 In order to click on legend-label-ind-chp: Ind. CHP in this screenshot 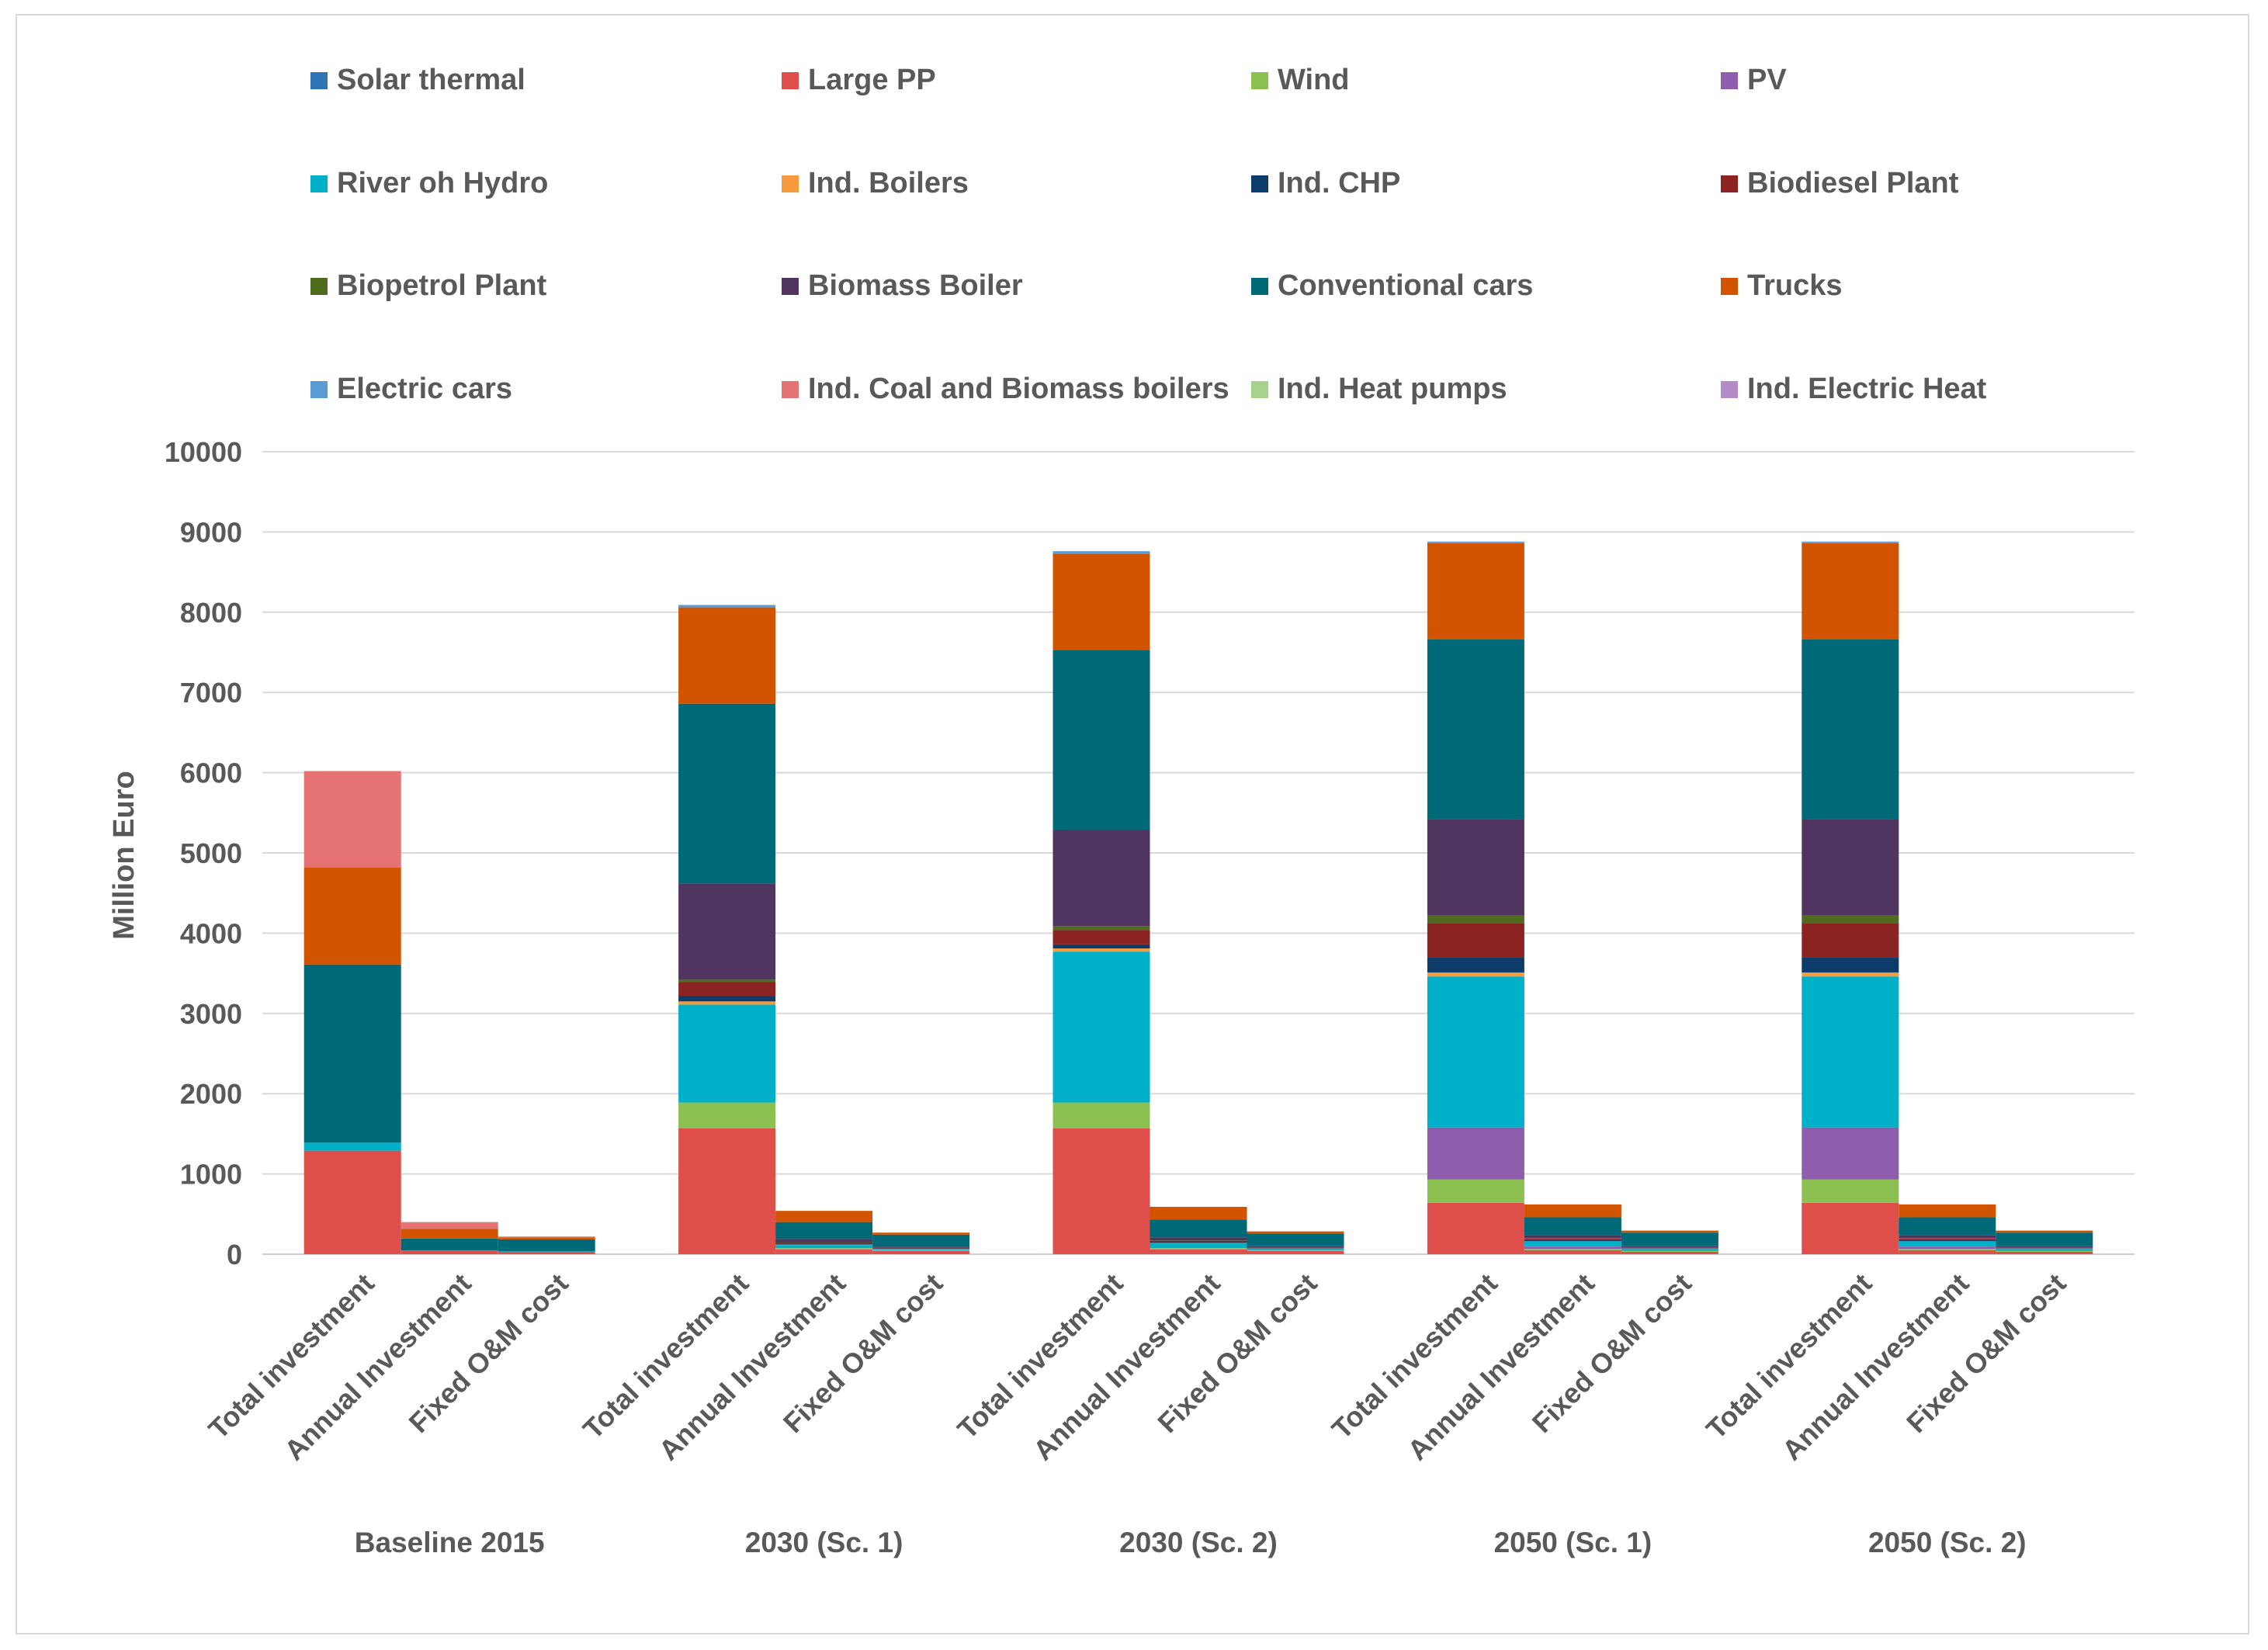, I will do `click(1339, 183)`.